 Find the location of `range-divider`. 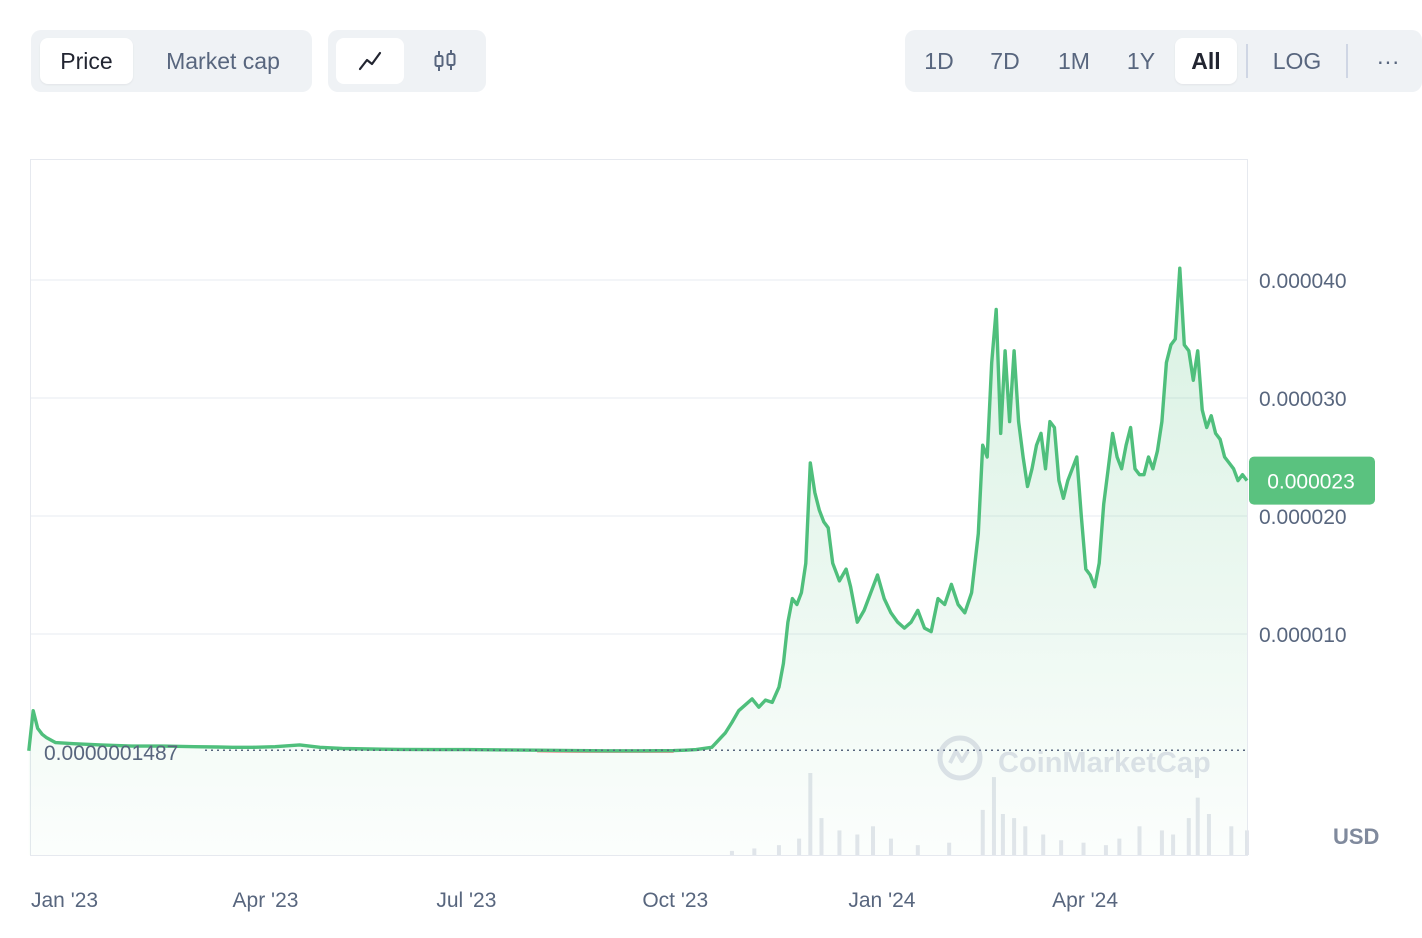

range-divider is located at coordinates (1247, 61).